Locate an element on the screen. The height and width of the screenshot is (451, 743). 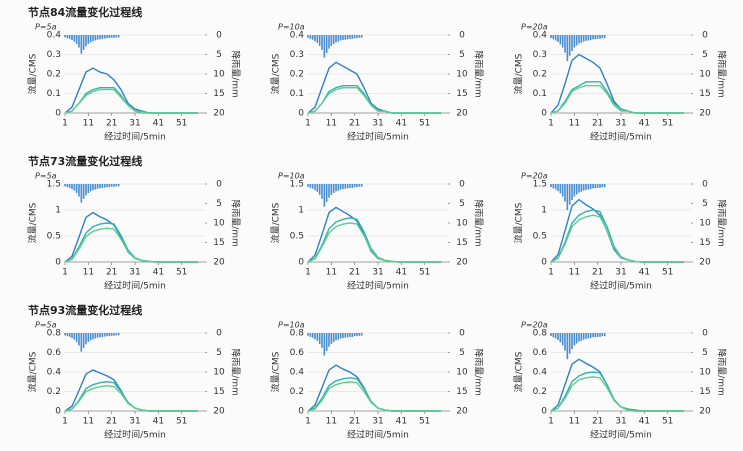
chart-subtitle: P=5a is located at coordinates (46, 27).